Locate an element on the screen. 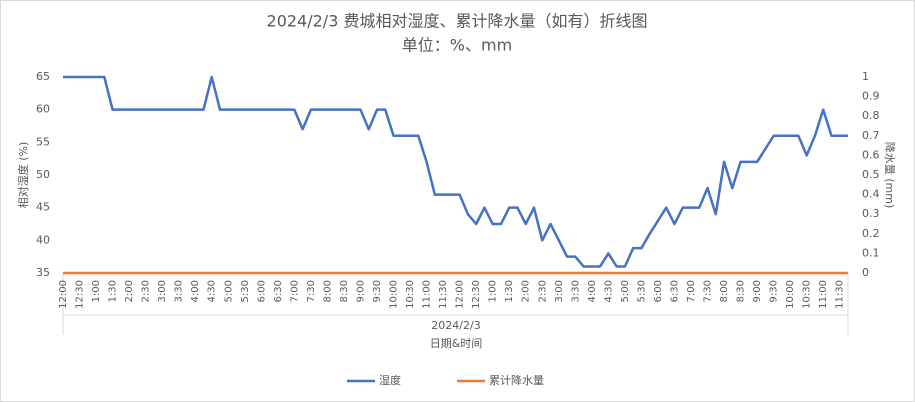  chart-subtitle: 单位：%、mm is located at coordinates (457, 45).